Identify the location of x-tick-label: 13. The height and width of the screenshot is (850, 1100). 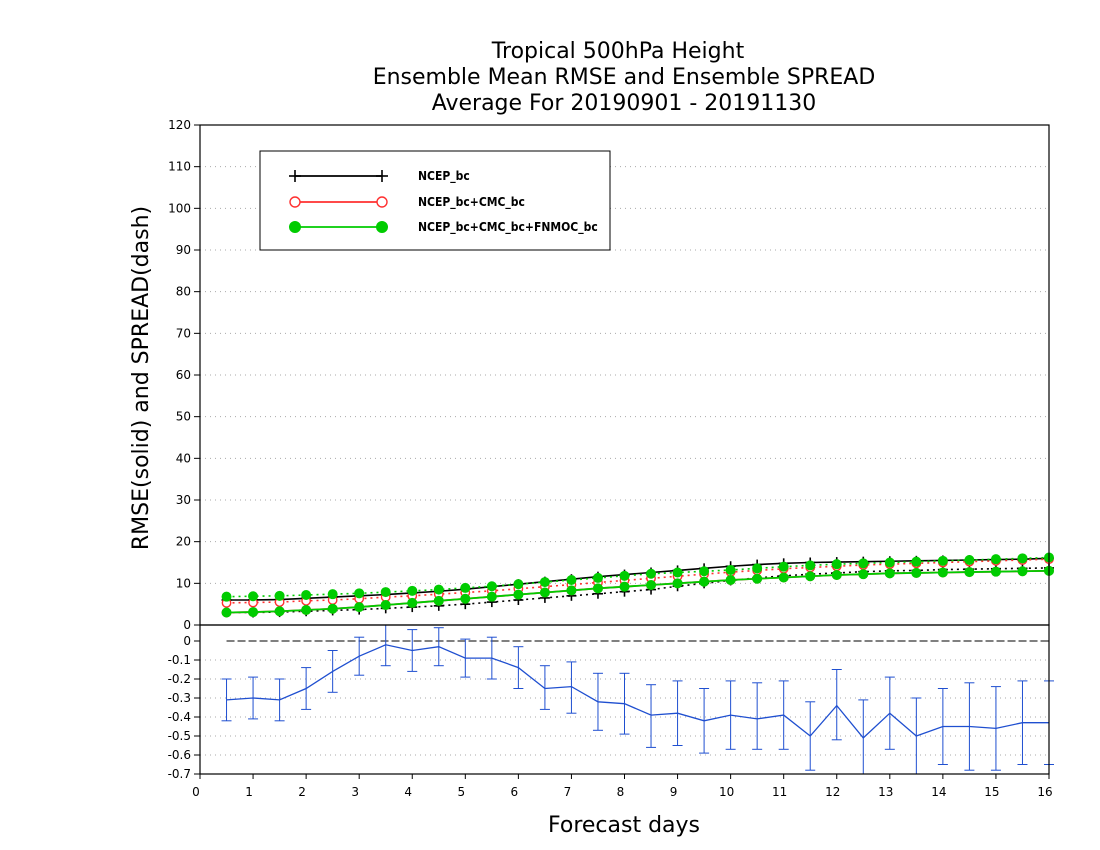
(885, 792).